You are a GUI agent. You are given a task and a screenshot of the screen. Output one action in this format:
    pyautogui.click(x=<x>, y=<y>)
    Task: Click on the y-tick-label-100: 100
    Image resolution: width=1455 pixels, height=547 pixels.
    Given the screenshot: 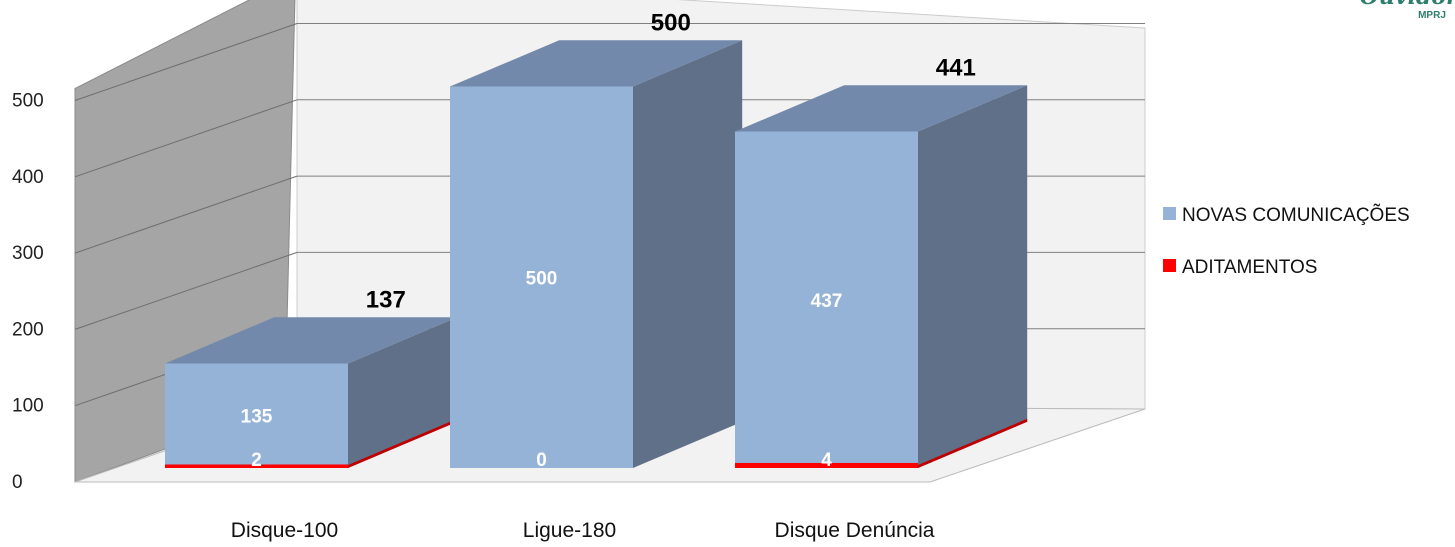 What is the action you would take?
    pyautogui.click(x=28, y=406)
    